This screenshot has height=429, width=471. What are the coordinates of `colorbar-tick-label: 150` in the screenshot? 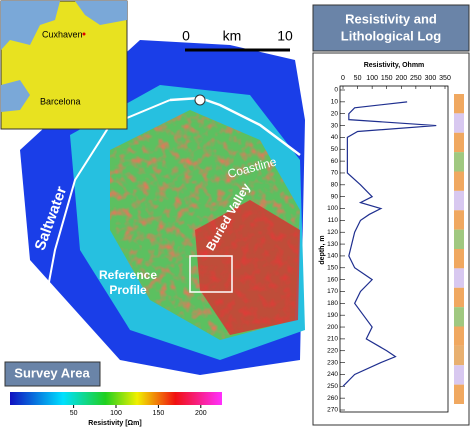 It's located at (159, 413).